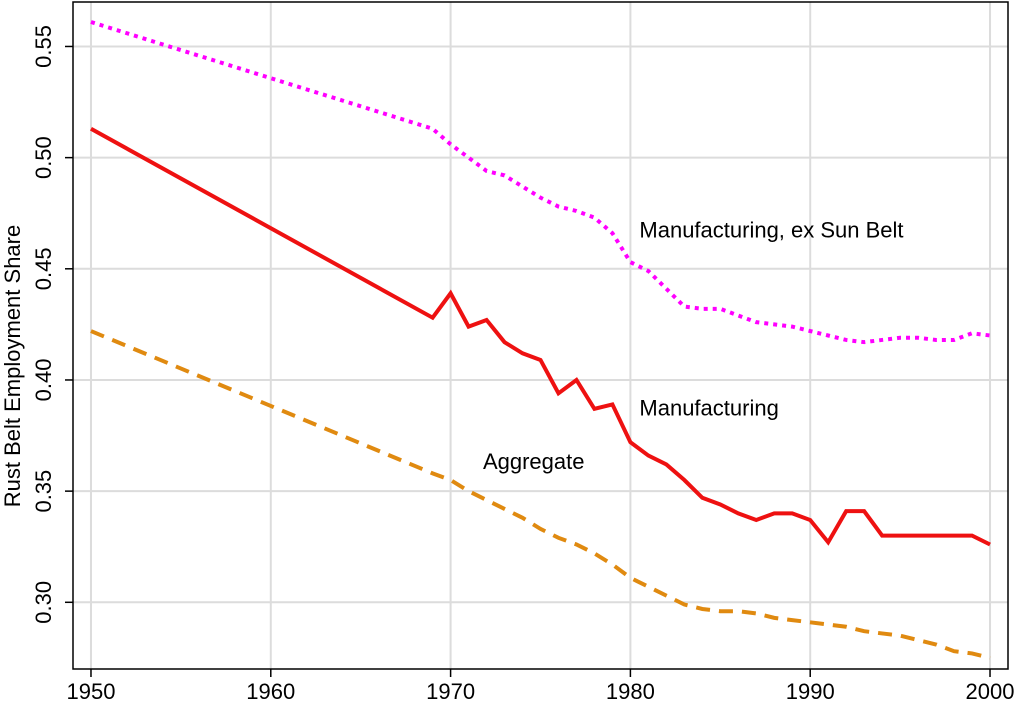 The width and height of the screenshot is (1024, 709). I want to click on series-label-manufacturing: Manufacturing, so click(708, 408).